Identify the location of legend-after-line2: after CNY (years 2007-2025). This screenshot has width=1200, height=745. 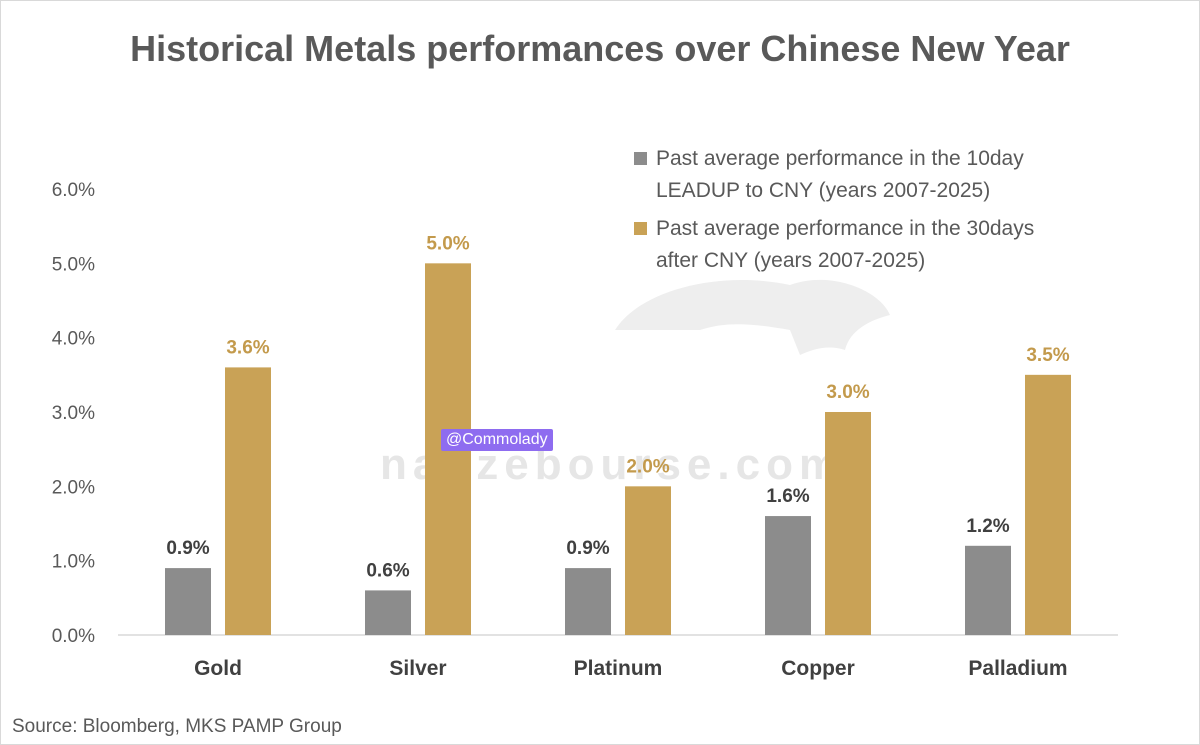
(791, 260).